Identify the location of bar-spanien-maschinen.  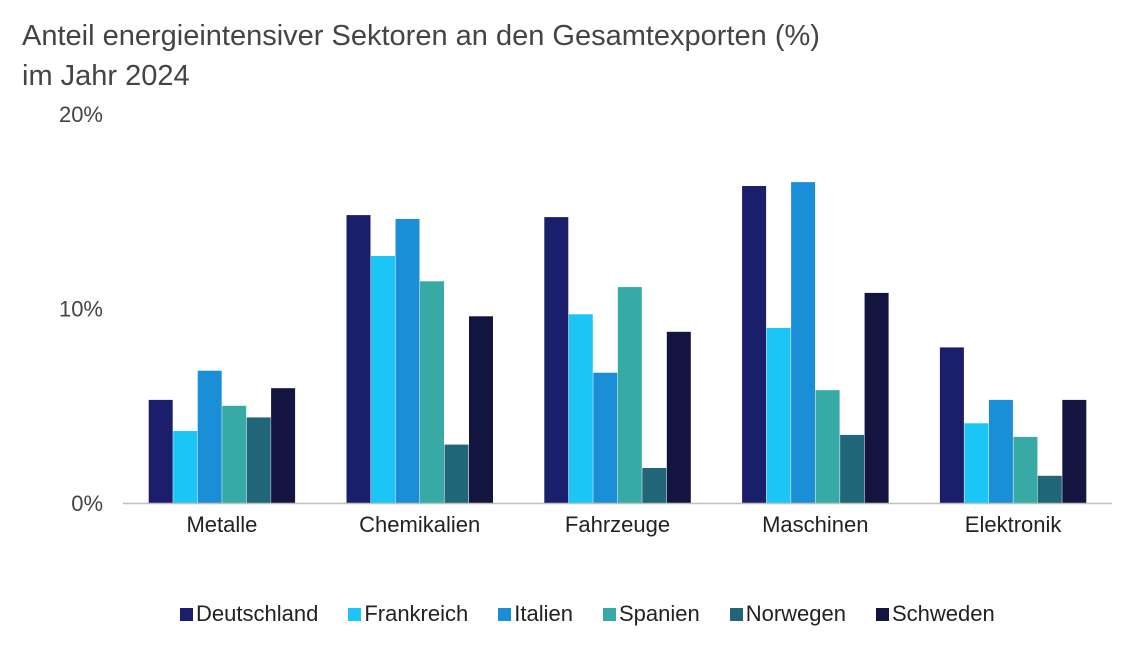
(827, 446).